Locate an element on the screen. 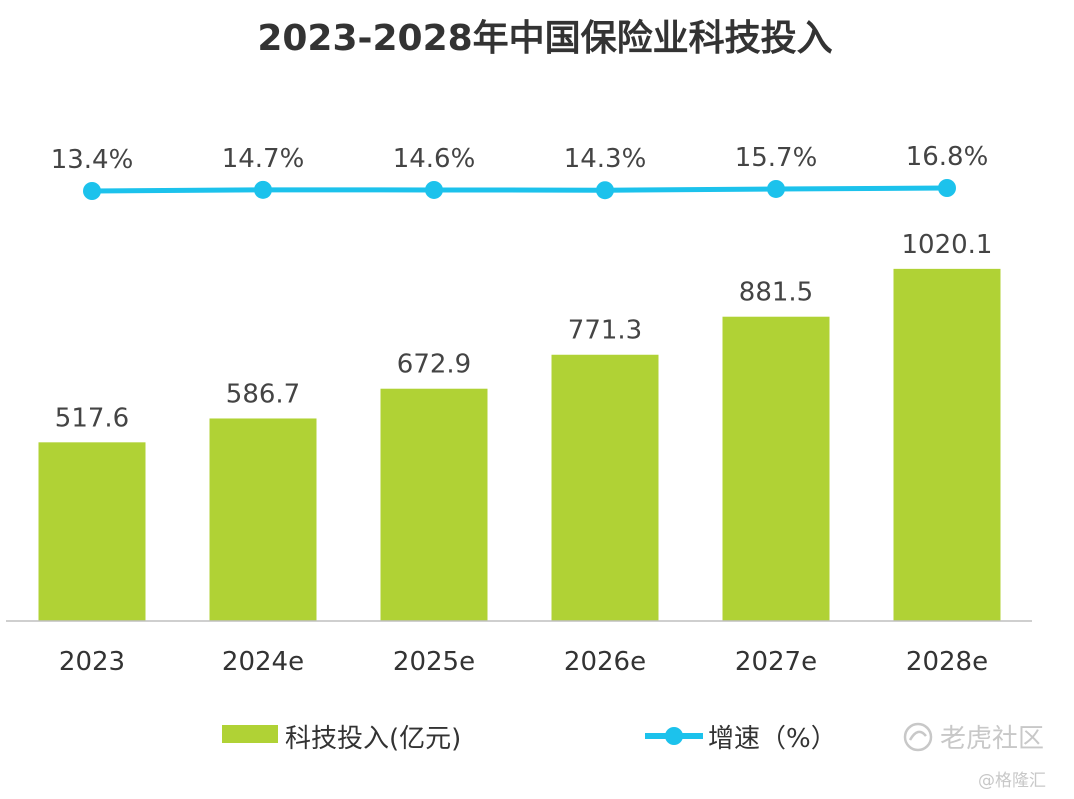 This screenshot has height=799, width=1074. growth-line-series is located at coordinates (519, 189).